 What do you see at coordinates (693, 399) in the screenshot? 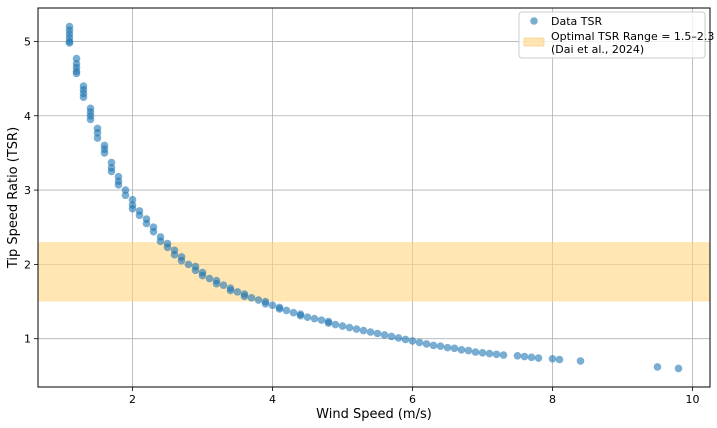
I see `x-tick-label: 10` at bounding box center [693, 399].